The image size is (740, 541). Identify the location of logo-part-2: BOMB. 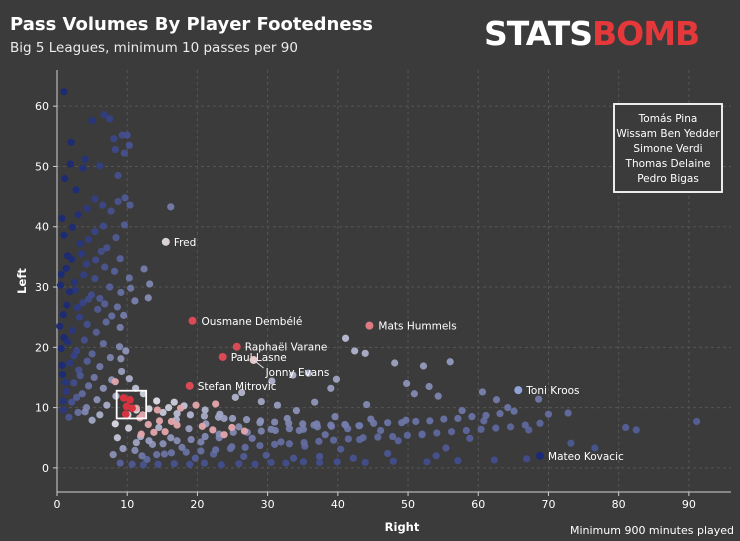
(645, 33).